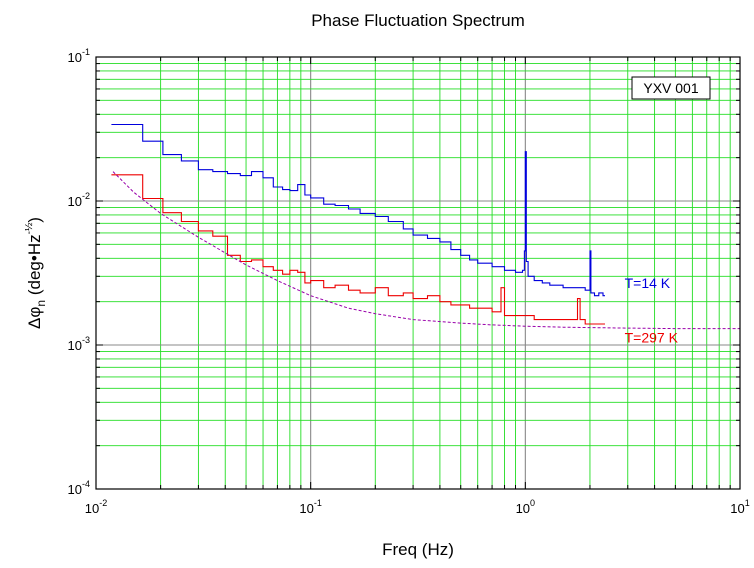 The width and height of the screenshot is (754, 568). What do you see at coordinates (29, 228) in the screenshot?
I see `y-axis-label-unit-sup: -½` at bounding box center [29, 228].